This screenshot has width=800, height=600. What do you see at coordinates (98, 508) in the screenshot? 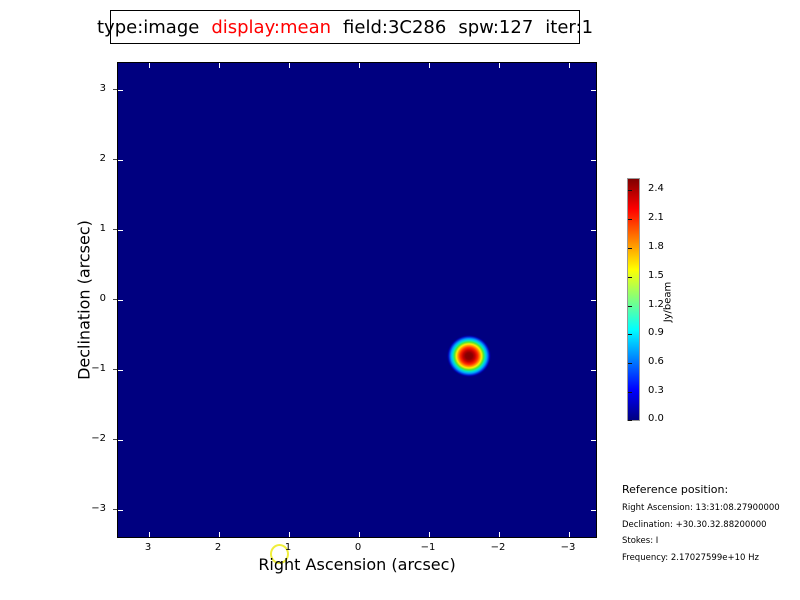
I see `y-tick-label: −3` at bounding box center [98, 508].